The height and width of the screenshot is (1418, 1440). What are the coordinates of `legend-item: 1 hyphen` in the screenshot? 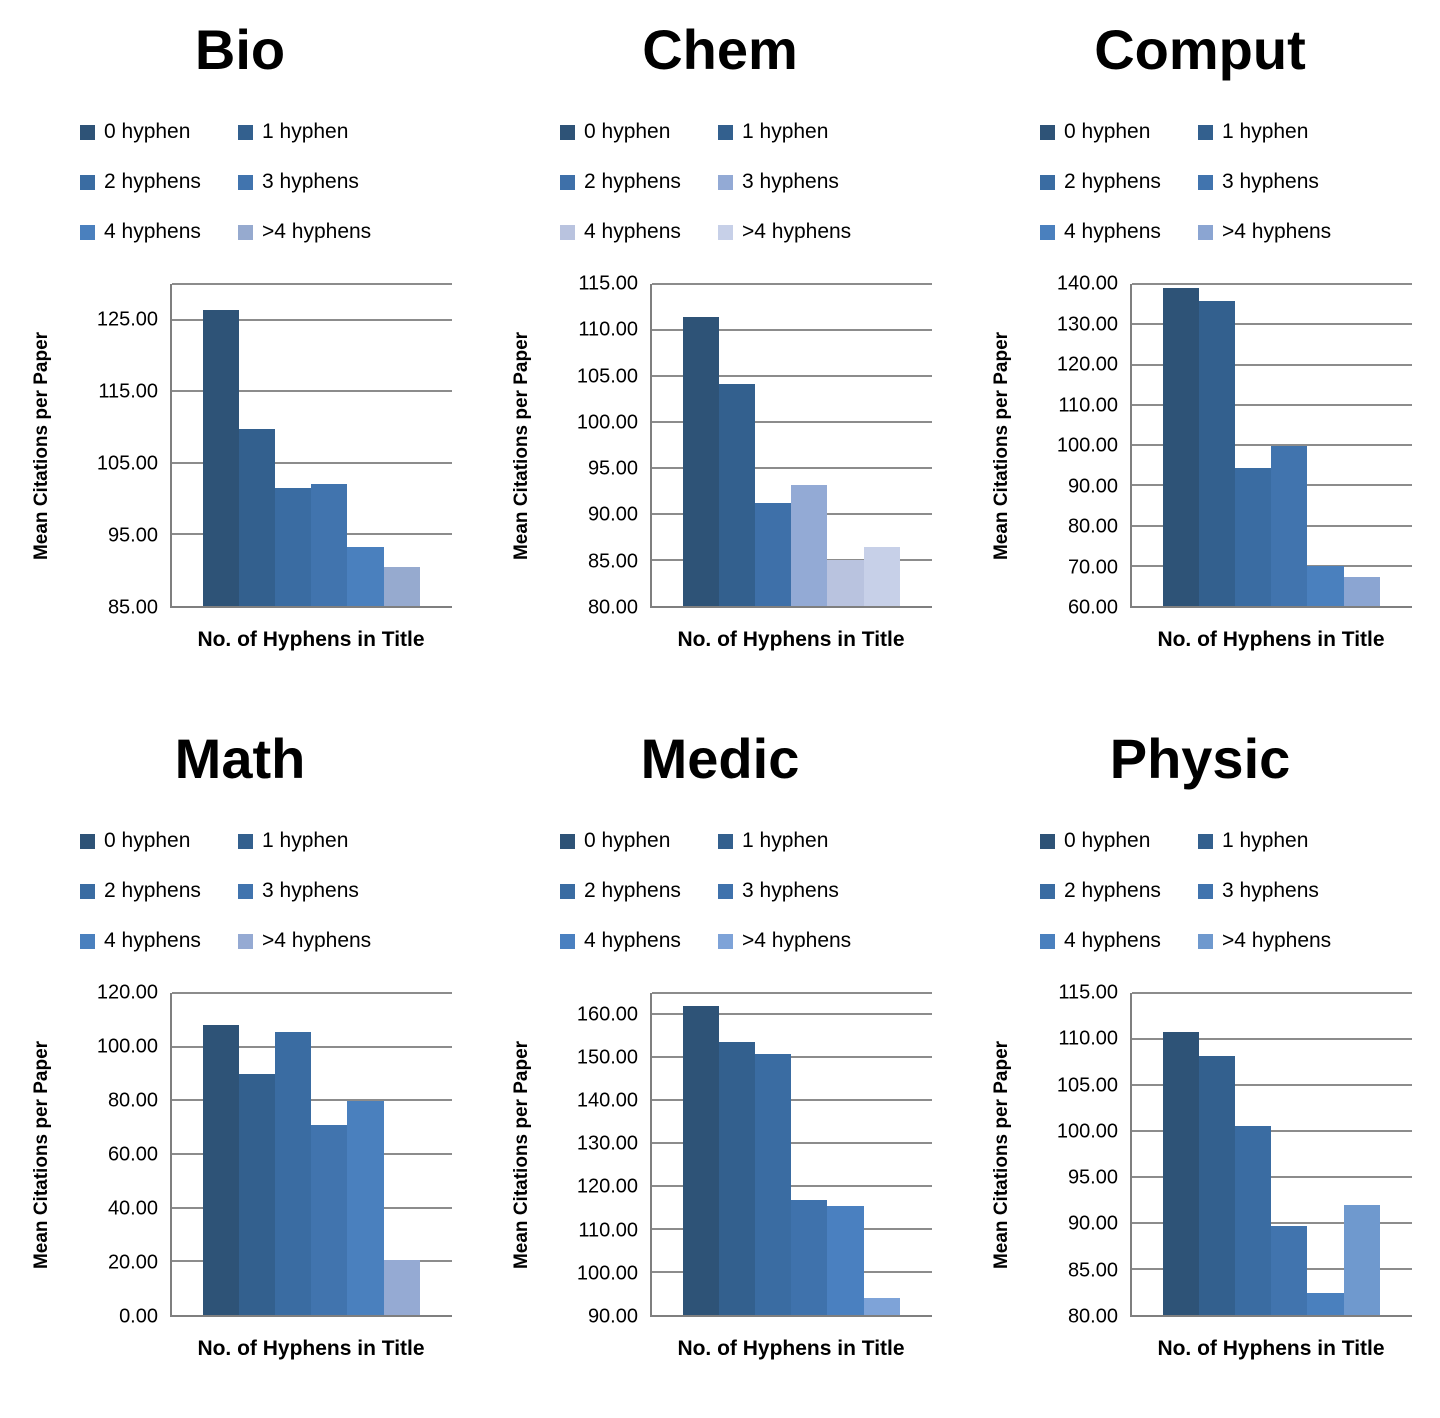 It's located at (319, 841).